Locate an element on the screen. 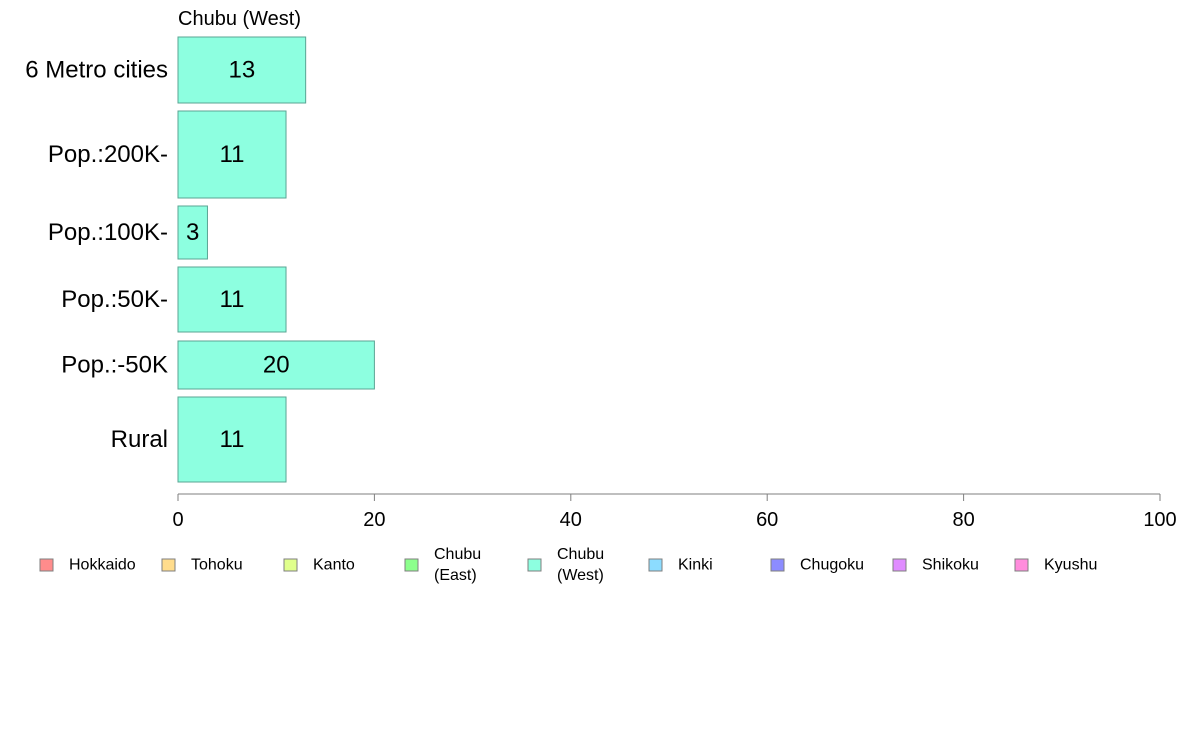 This screenshot has height=736, width=1188. legend-label: Kanto is located at coordinates (334, 565).